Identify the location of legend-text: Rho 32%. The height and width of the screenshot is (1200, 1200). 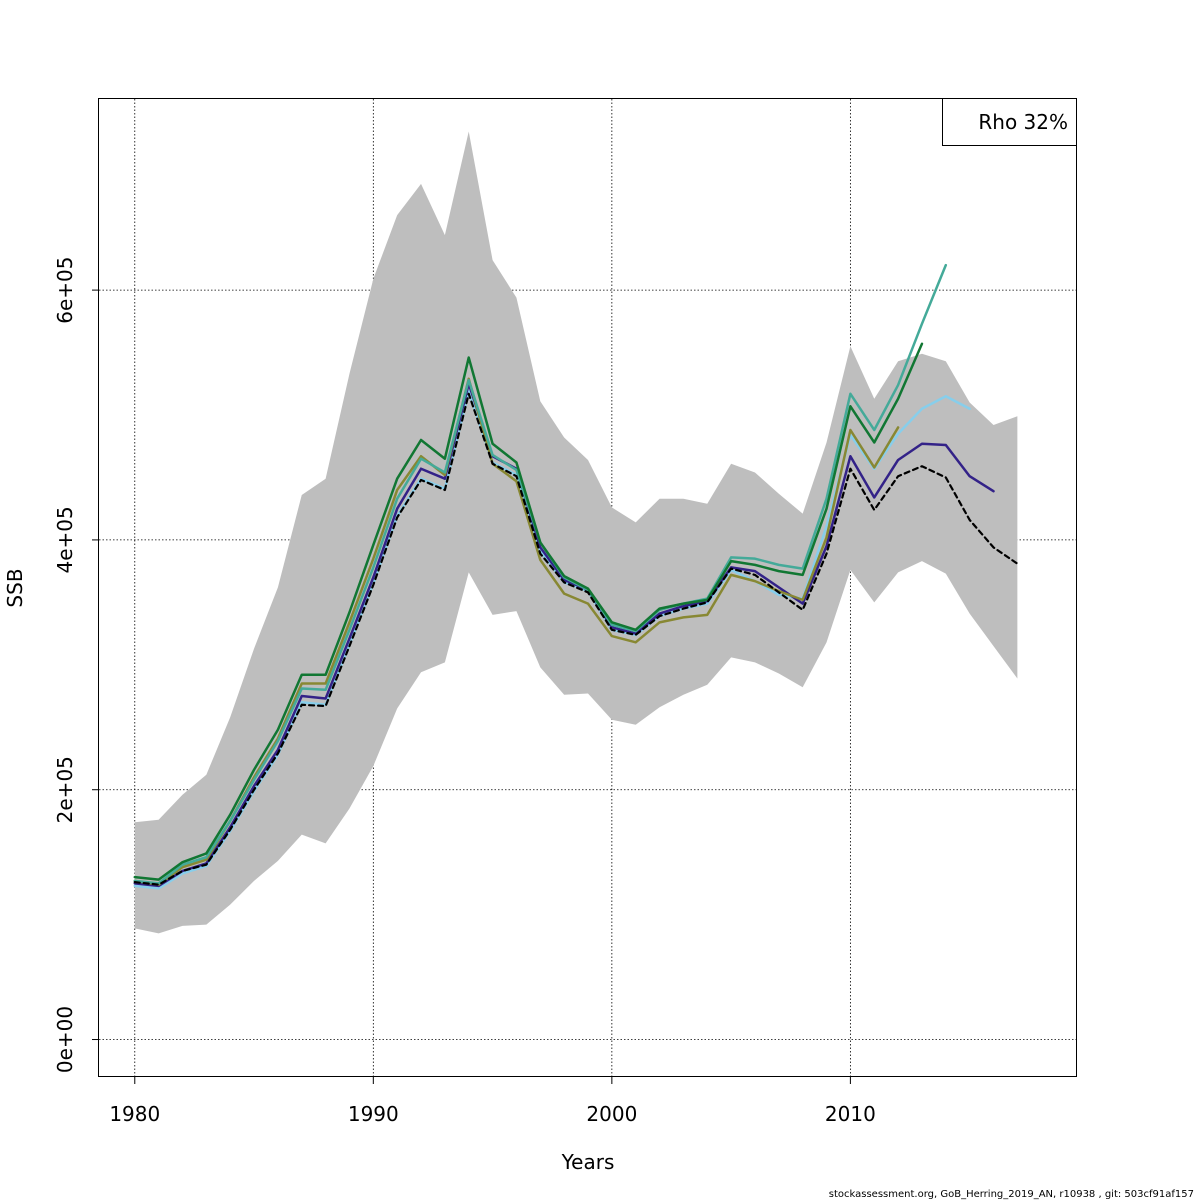
(1023, 122).